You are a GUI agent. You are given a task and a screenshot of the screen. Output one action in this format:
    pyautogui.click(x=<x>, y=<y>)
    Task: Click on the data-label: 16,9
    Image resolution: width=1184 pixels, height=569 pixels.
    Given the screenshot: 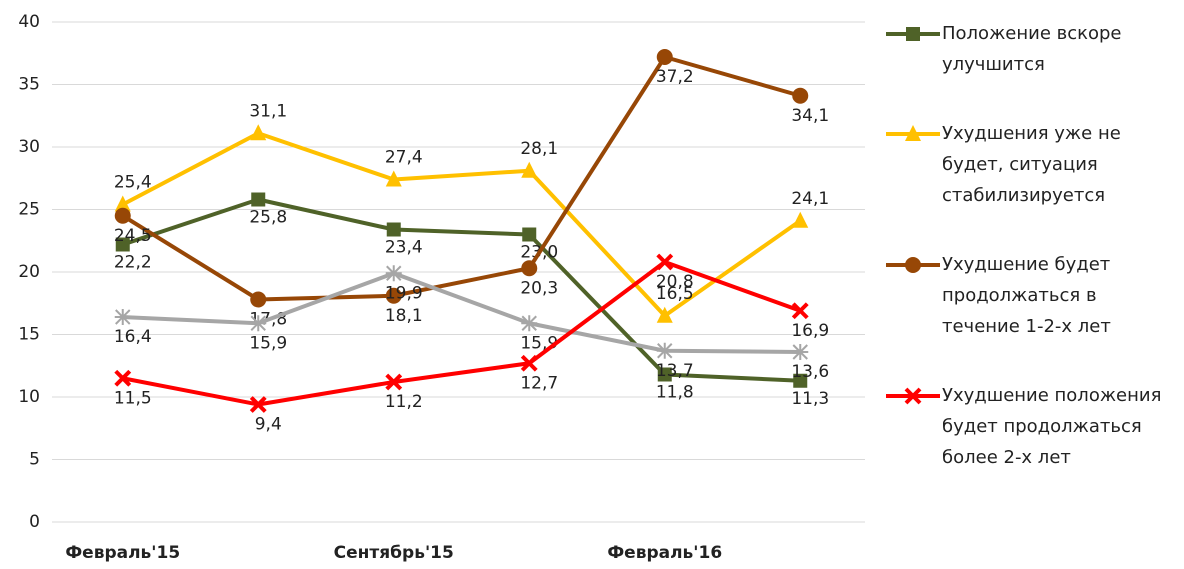 What is the action you would take?
    pyautogui.click(x=810, y=331)
    